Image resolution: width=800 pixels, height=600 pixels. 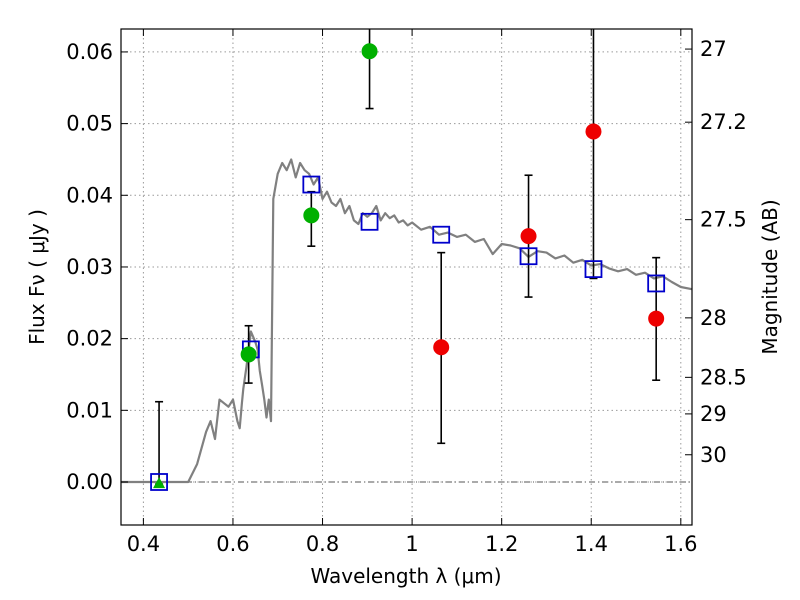 I want to click on y2-tick-label: 27.5, so click(x=723, y=220).